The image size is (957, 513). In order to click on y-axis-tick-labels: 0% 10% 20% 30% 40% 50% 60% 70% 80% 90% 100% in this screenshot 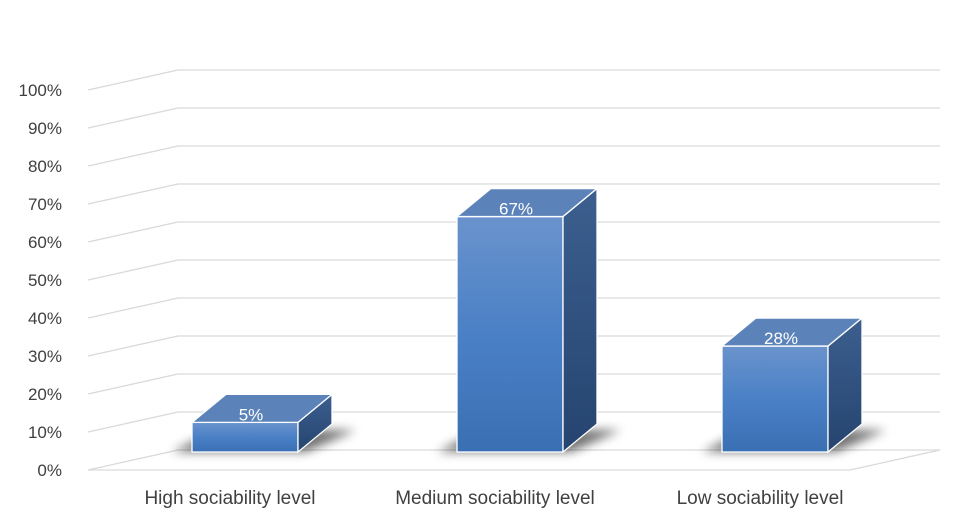, I will do `click(40, 280)`.